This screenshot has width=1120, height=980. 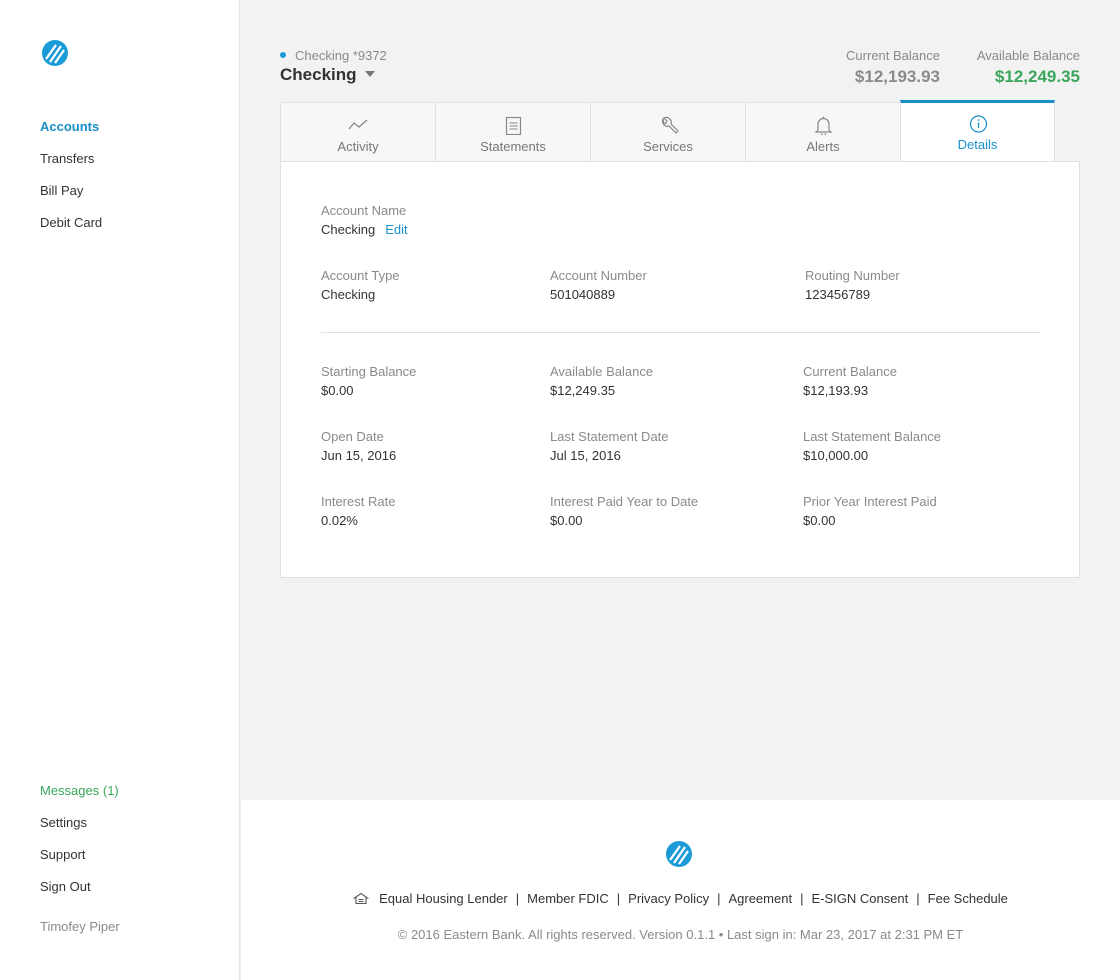 What do you see at coordinates (585, 455) in the screenshot?
I see `field-value: Jul 15, 2016` at bounding box center [585, 455].